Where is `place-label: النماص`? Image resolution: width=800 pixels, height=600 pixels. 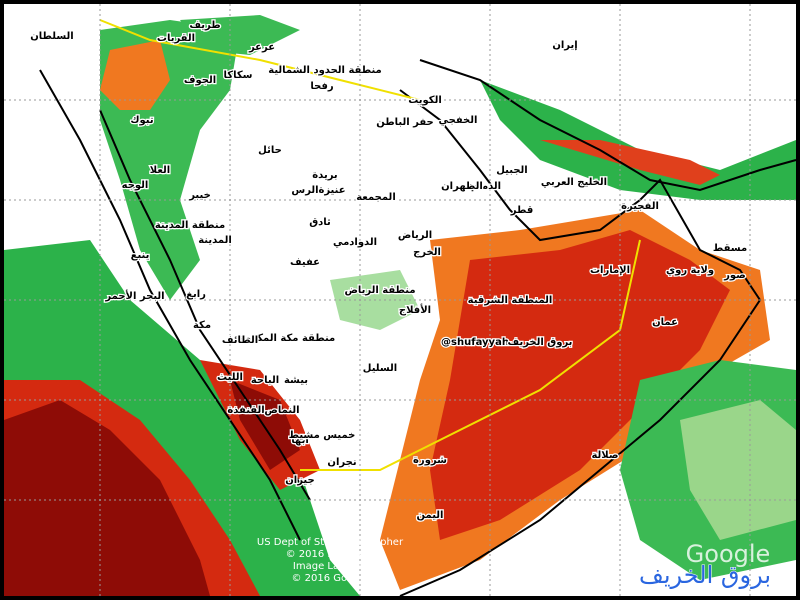 place-label: النماص is located at coordinates (281, 410).